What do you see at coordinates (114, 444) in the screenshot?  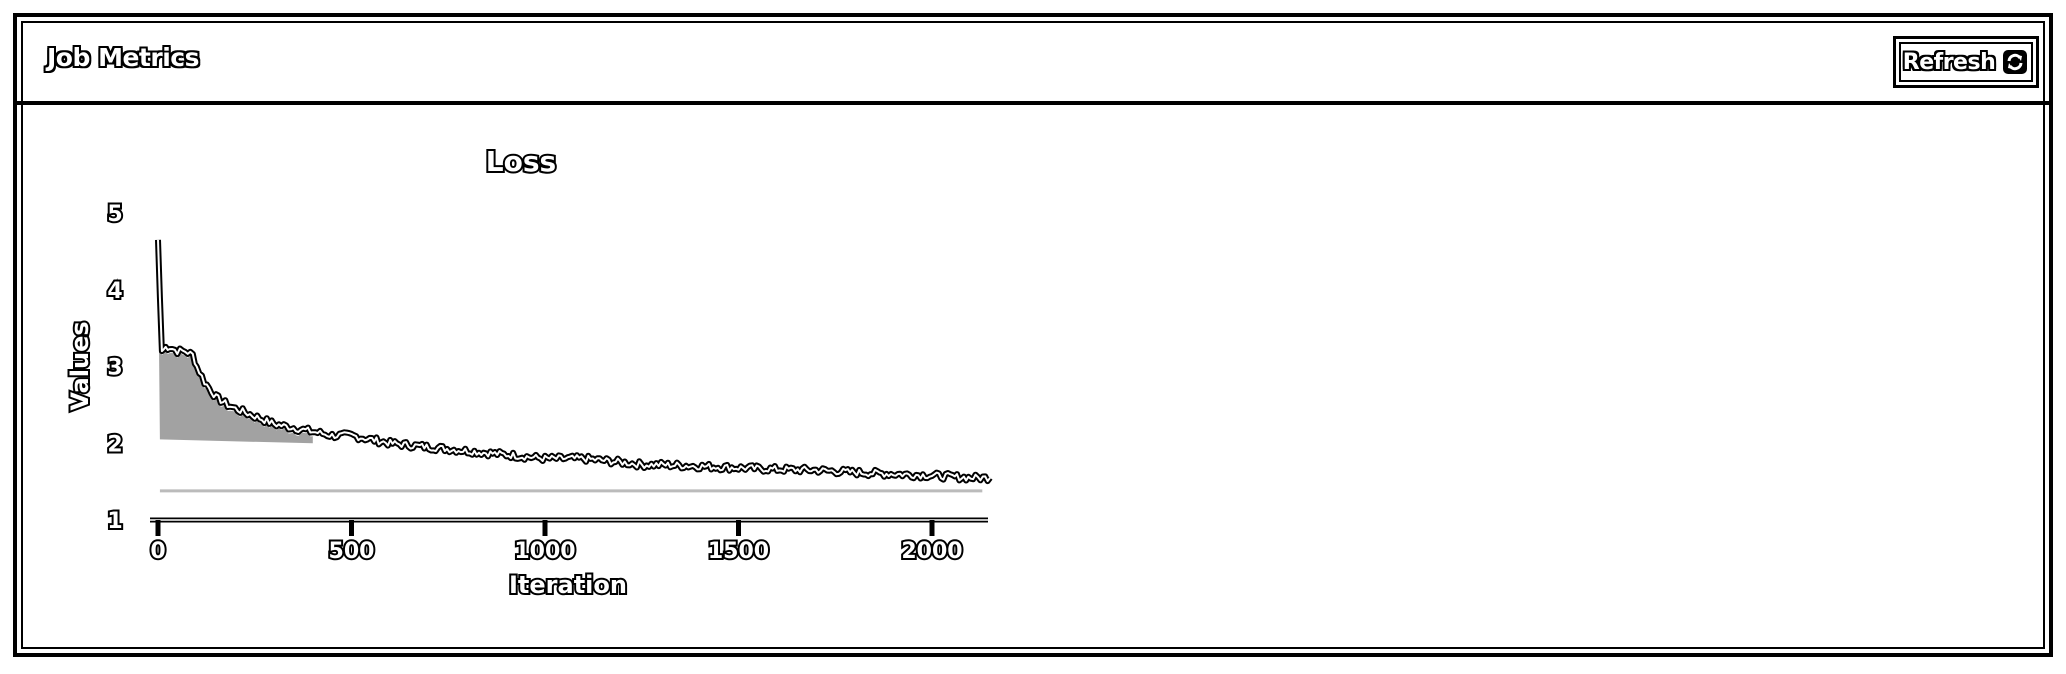 I see `y-tick-label: 2` at bounding box center [114, 444].